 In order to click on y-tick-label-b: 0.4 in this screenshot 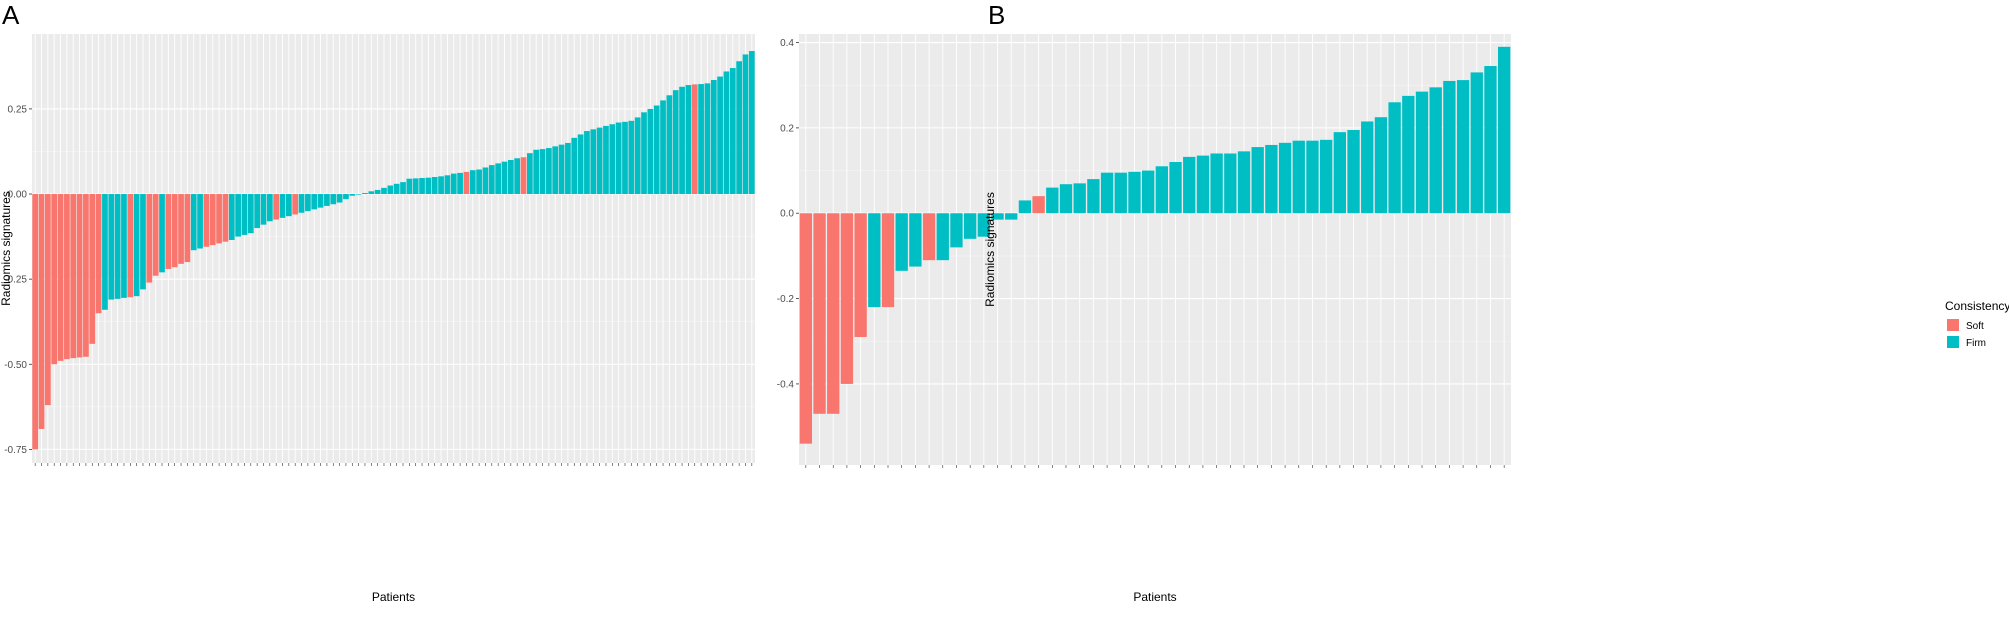, I will do `click(787, 43)`.